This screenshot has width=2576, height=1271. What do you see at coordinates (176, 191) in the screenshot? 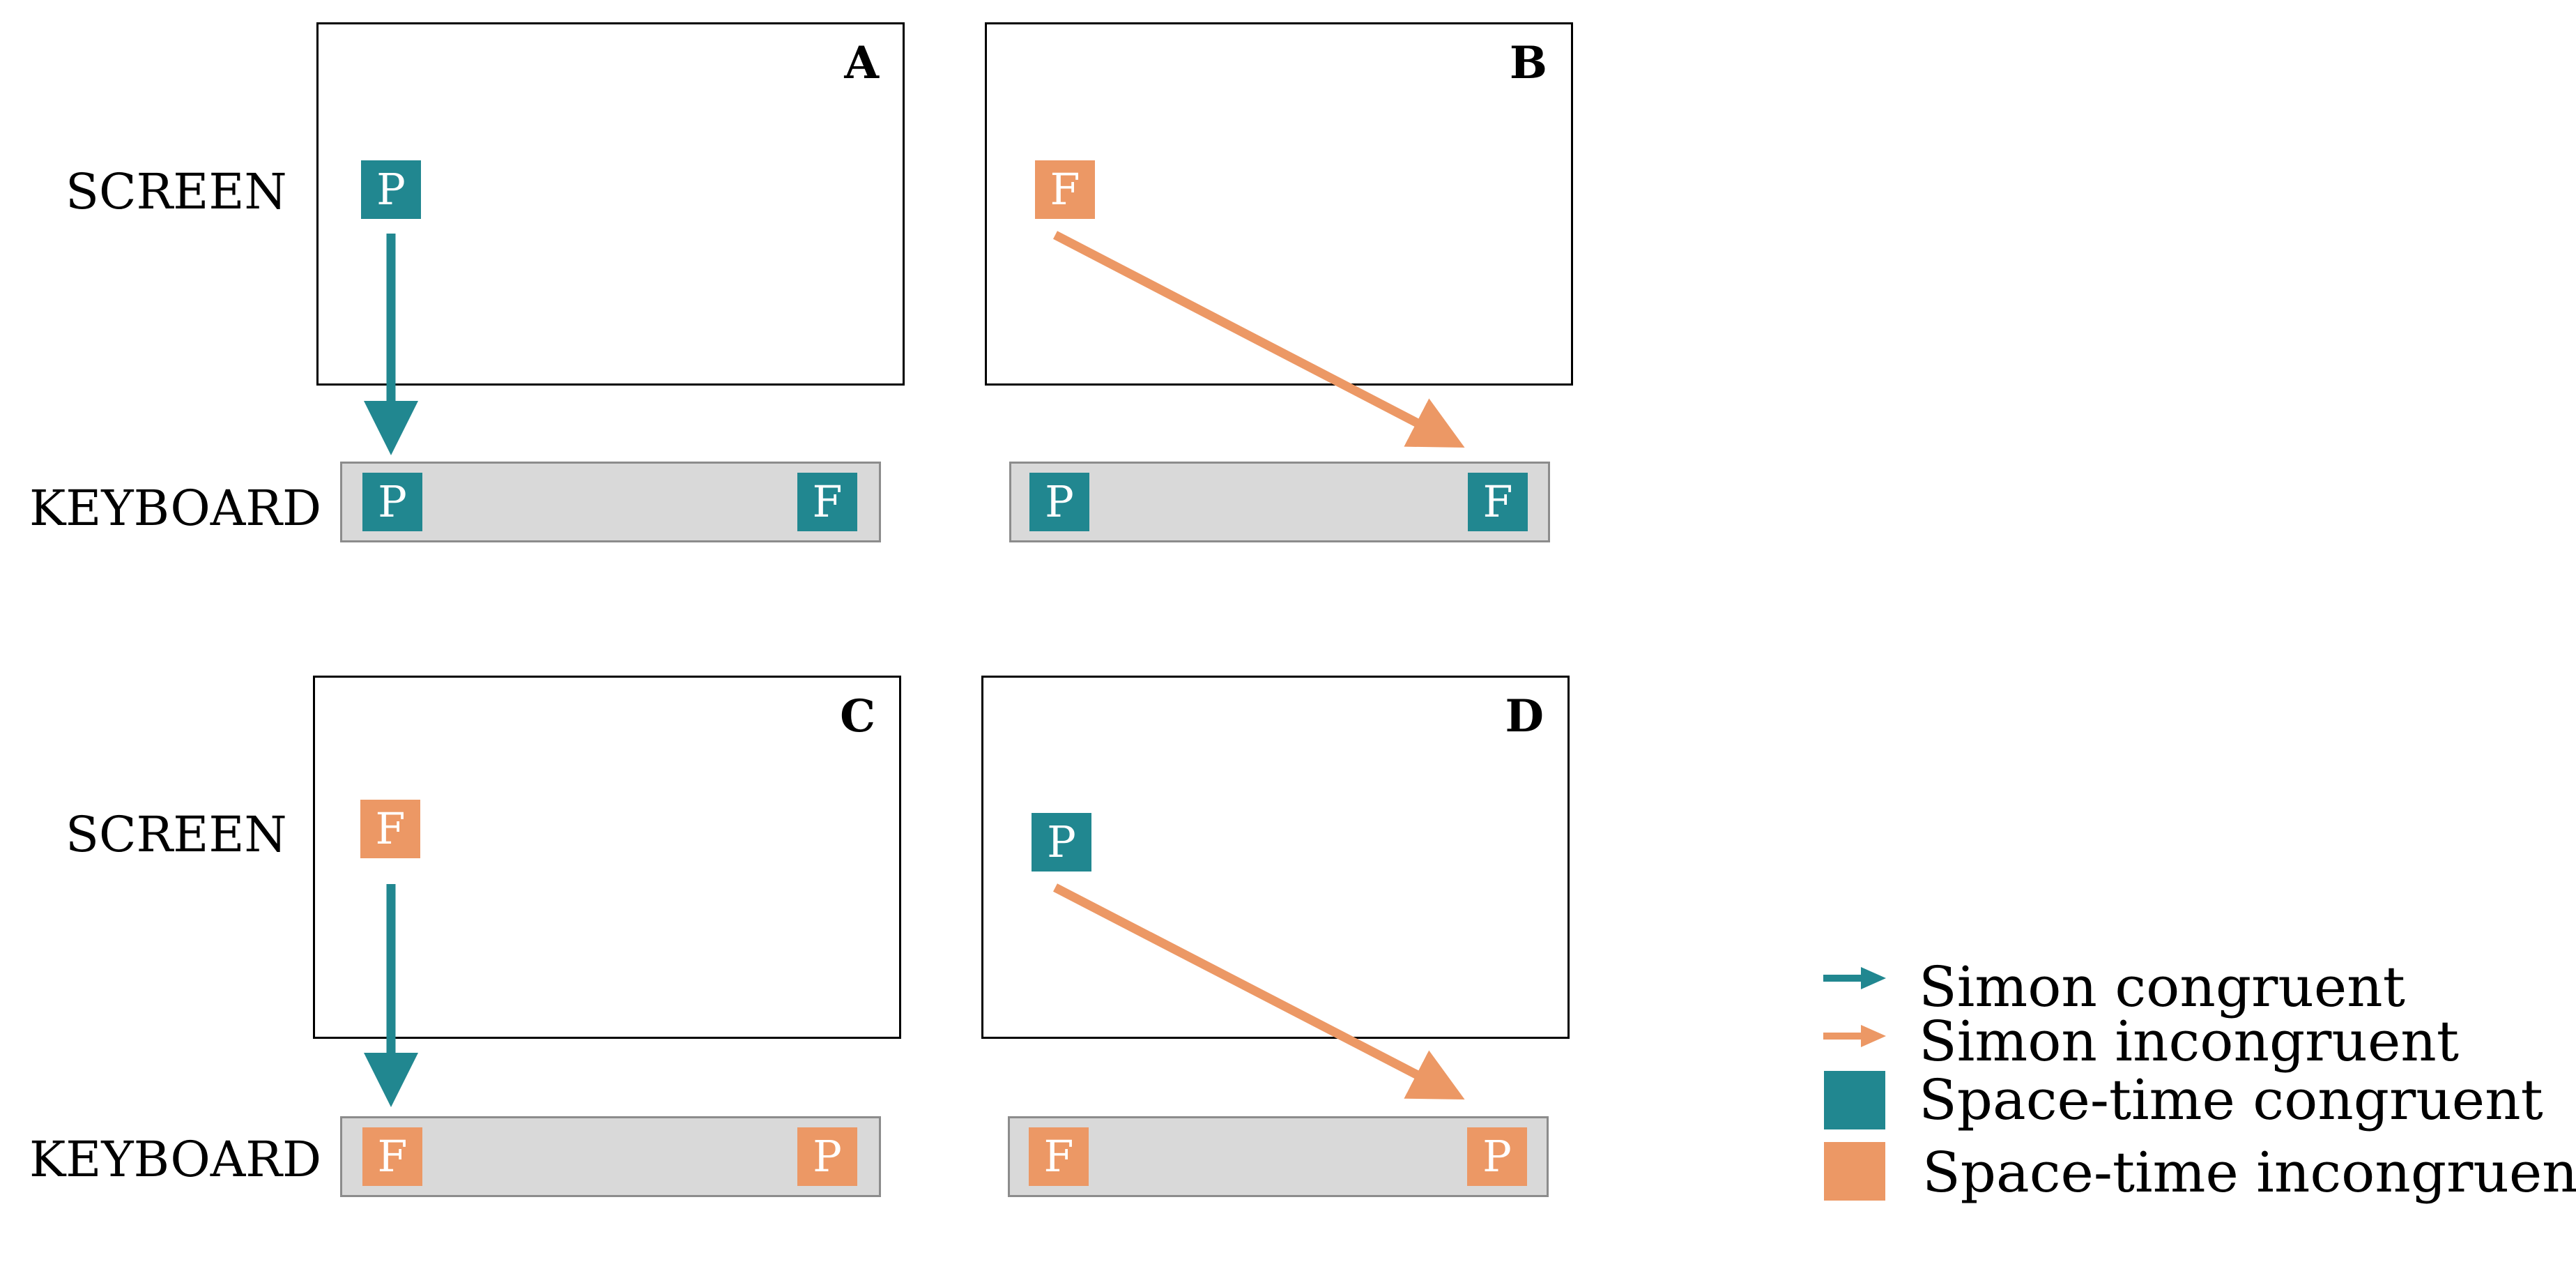
I see `row-label-screen-top: SCREEN` at bounding box center [176, 191].